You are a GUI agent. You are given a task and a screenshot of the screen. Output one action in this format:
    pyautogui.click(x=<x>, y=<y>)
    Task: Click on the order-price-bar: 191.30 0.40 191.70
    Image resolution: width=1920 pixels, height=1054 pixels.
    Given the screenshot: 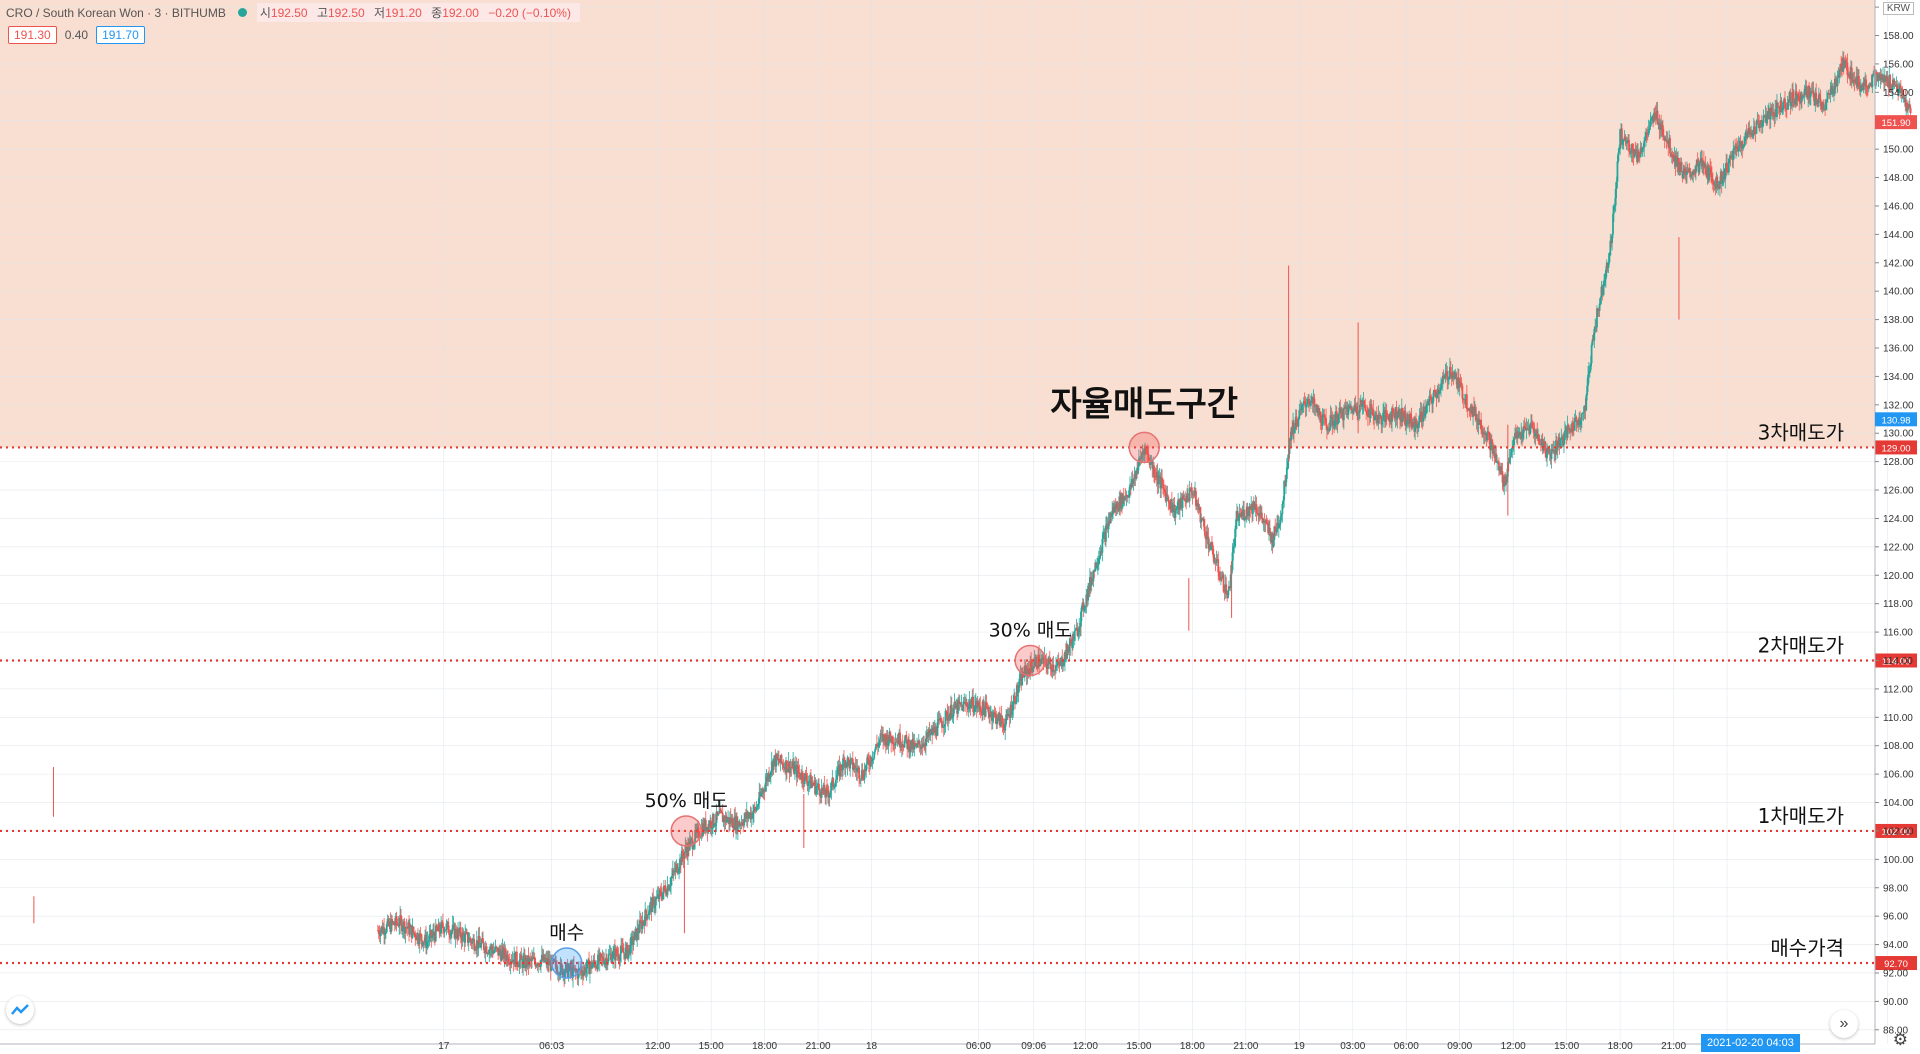 What is the action you would take?
    pyautogui.click(x=76, y=35)
    